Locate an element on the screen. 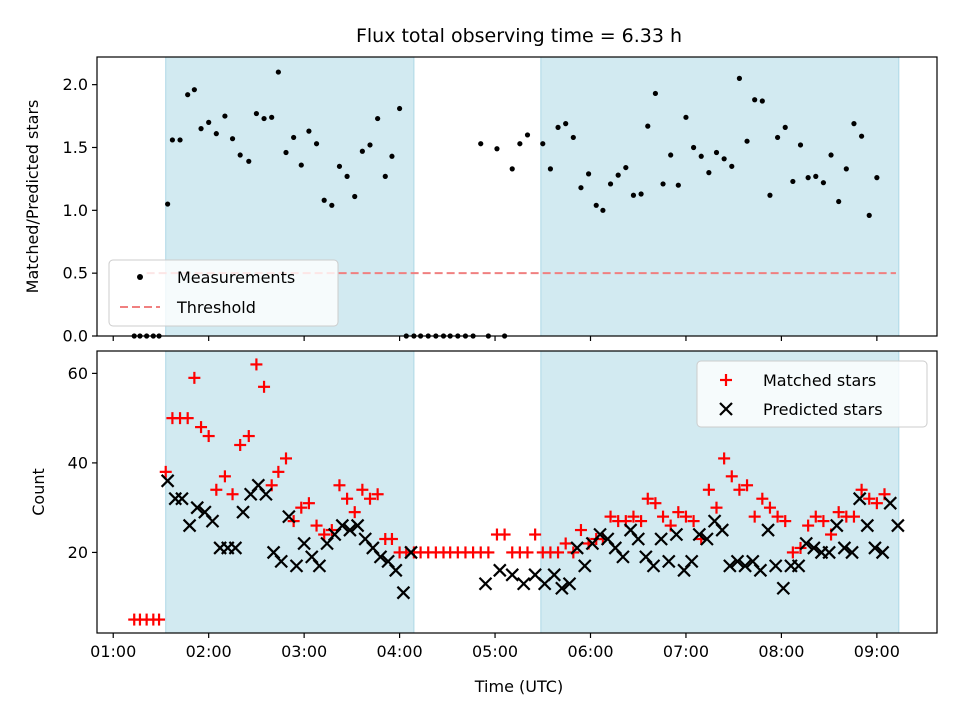 The height and width of the screenshot is (720, 960). y-tick-label: 40 is located at coordinates (78, 462).